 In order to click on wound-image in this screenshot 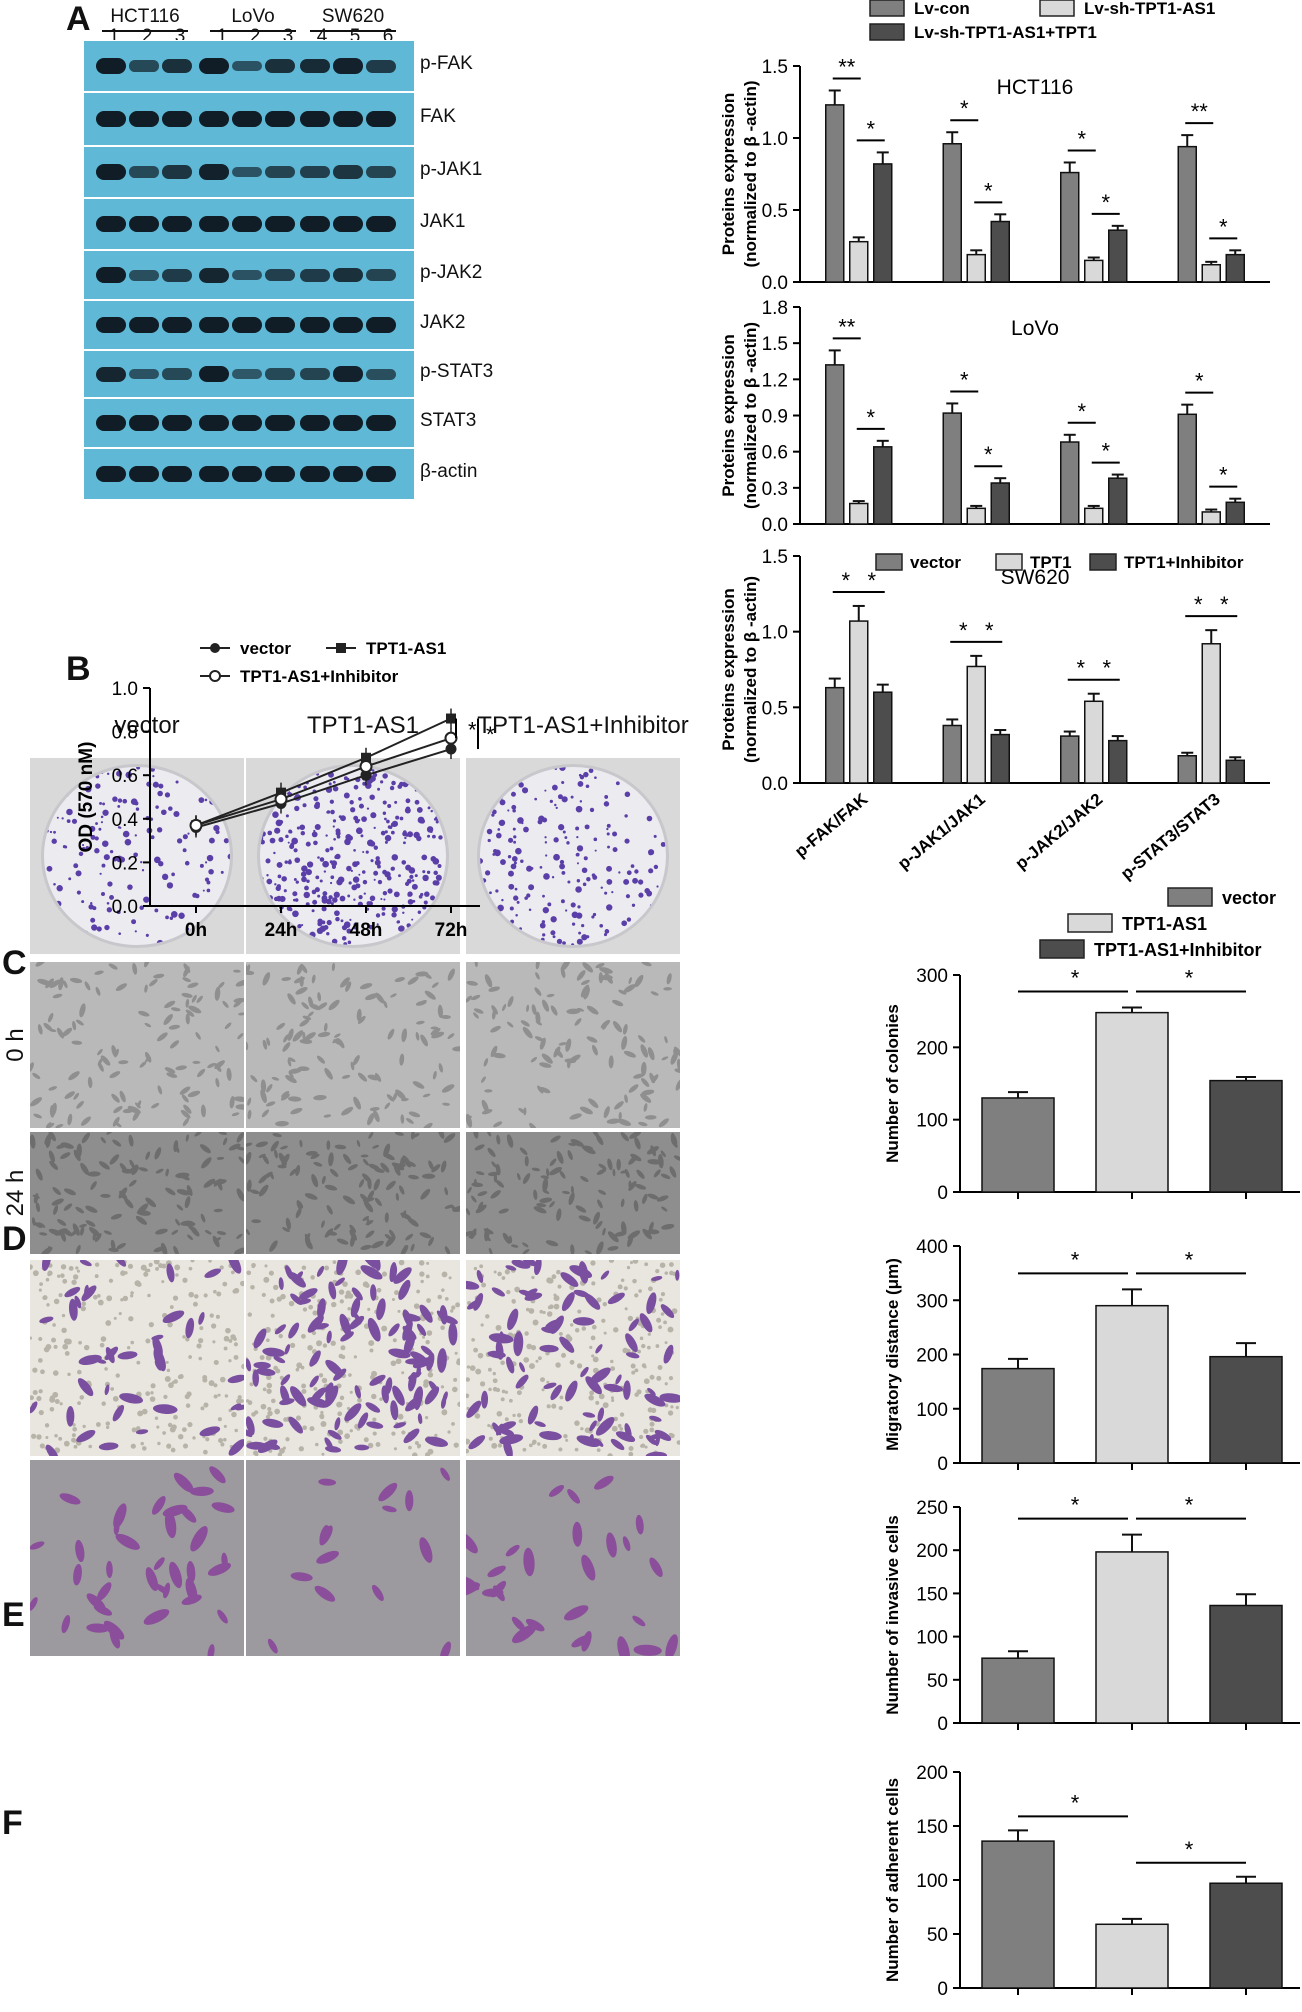, I will do `click(353, 1045)`.